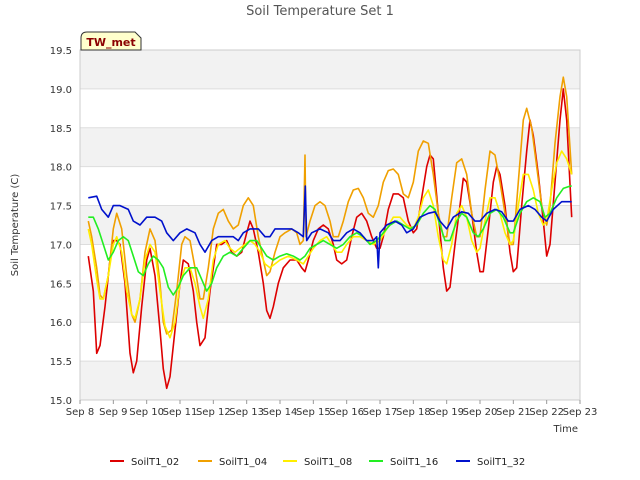 The image size is (640, 480). Describe the element at coordinates (80, 412) in the screenshot. I see `x-tick-label: Sep 8` at that location.